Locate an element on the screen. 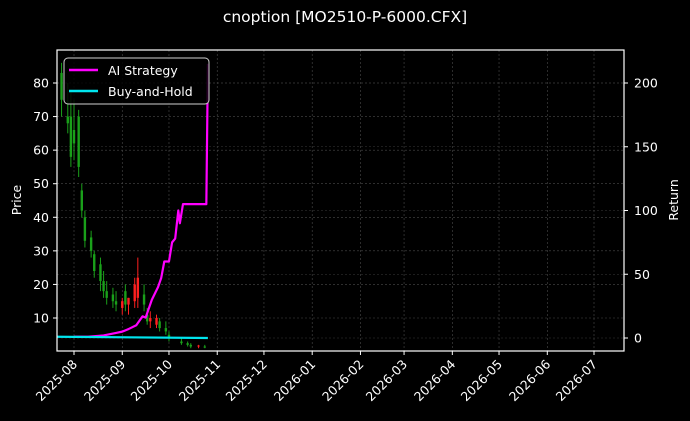 The height and width of the screenshot is (421, 690). svg-text: 80 is located at coordinates (41, 83).